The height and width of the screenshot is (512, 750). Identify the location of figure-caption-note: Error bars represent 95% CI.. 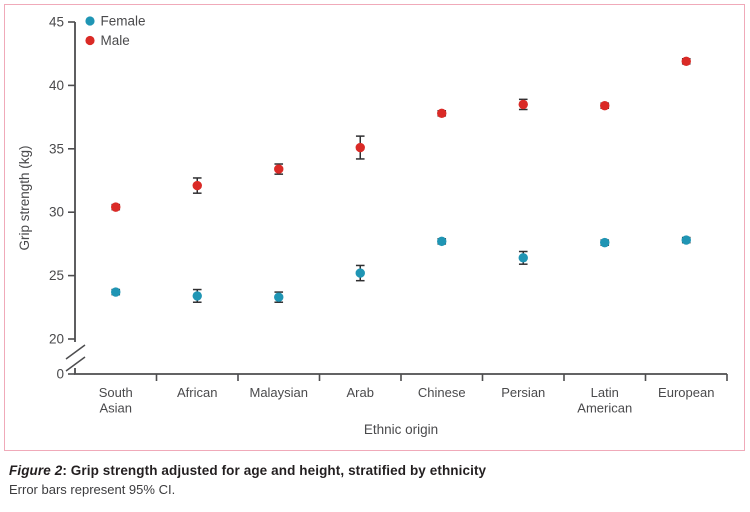
(92, 489).